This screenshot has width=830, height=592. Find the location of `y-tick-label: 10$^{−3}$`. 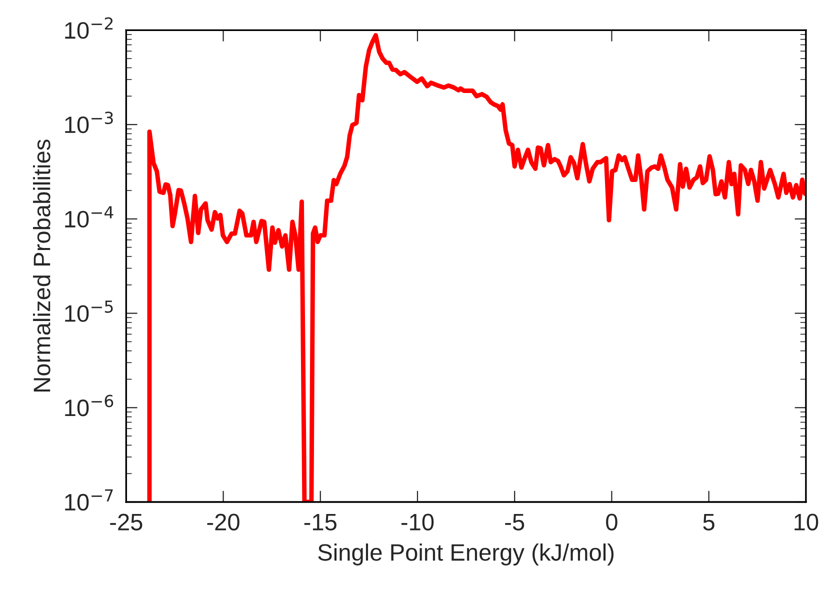

y-tick-label: 10$^{−3}$ is located at coordinates (89, 123).